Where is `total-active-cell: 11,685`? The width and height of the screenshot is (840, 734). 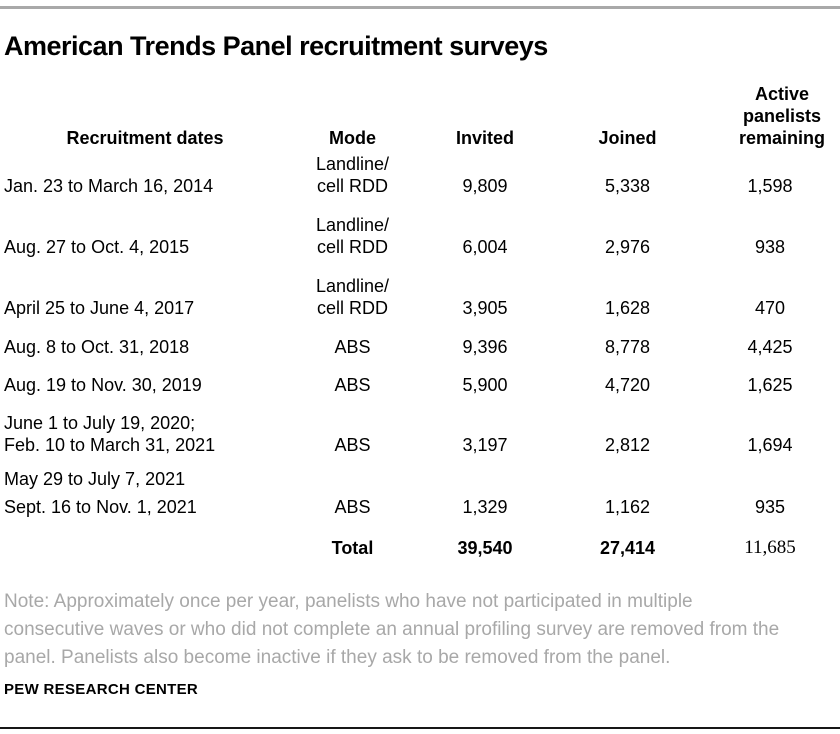
total-active-cell: 11,685 is located at coordinates (770, 547).